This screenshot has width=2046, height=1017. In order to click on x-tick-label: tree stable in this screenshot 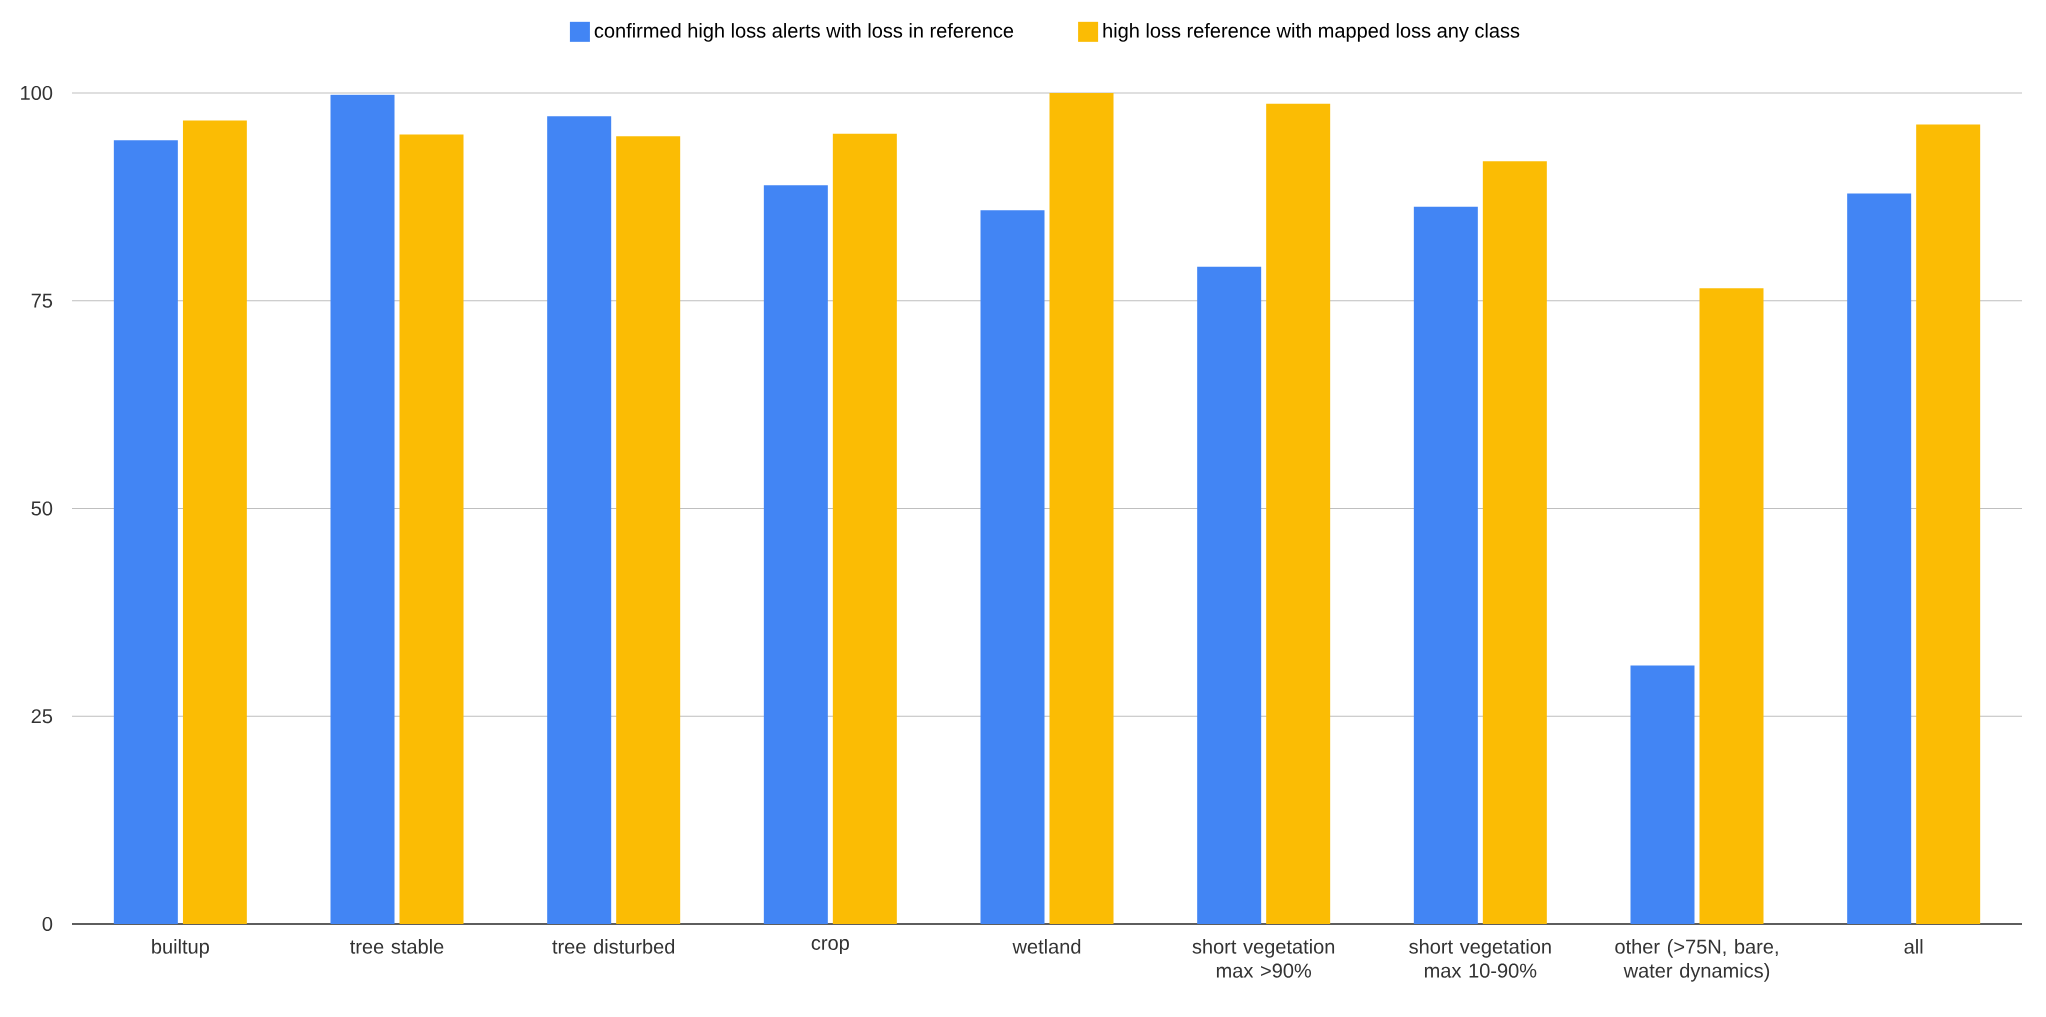, I will do `click(397, 946)`.